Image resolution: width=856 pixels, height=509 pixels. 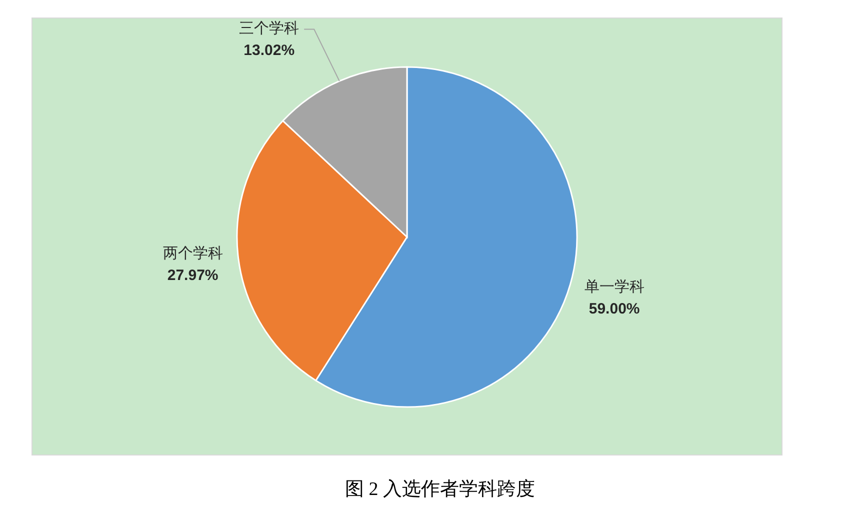 What do you see at coordinates (614, 309) in the screenshot?
I see `data-label: 59.00%` at bounding box center [614, 309].